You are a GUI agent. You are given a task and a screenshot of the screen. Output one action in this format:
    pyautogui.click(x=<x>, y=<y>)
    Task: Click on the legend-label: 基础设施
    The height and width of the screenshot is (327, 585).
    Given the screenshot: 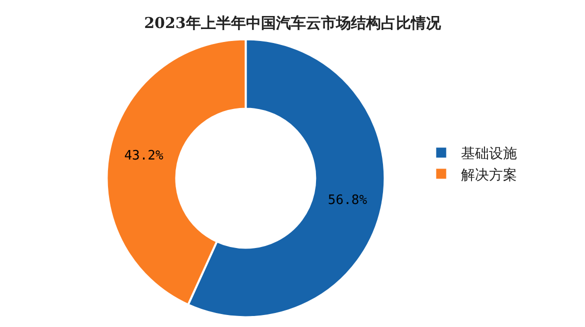 What is the action you would take?
    pyautogui.click(x=489, y=154)
    